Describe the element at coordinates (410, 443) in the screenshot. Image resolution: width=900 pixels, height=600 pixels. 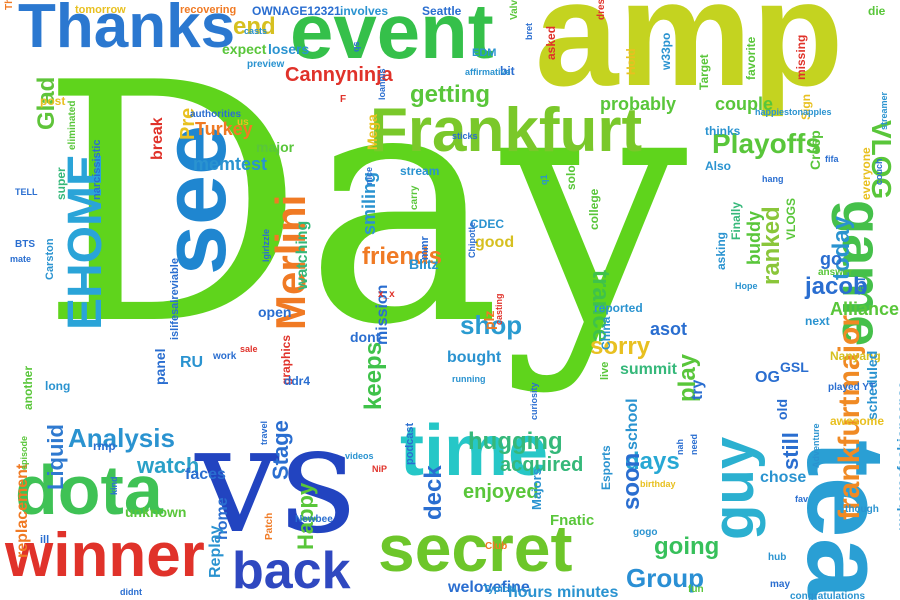
I see `word-136: podcast` at that location.